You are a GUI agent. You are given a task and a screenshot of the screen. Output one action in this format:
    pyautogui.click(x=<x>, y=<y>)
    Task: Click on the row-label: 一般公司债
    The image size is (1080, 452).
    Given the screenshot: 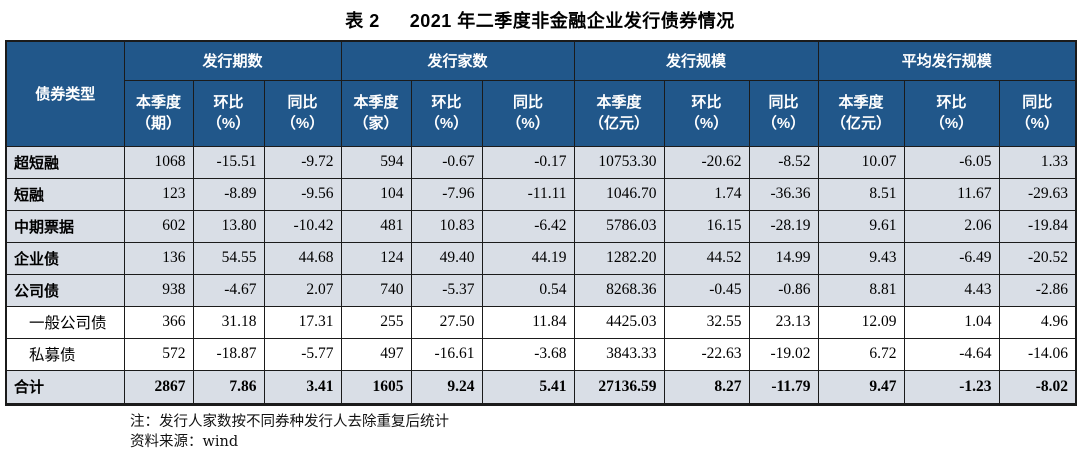 What is the action you would take?
    pyautogui.click(x=65, y=322)
    